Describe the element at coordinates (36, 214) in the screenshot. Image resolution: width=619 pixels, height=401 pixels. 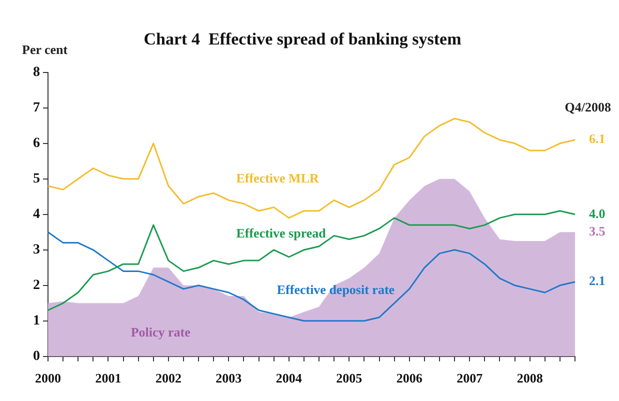
I see `y-tick-label: 4` at that location.